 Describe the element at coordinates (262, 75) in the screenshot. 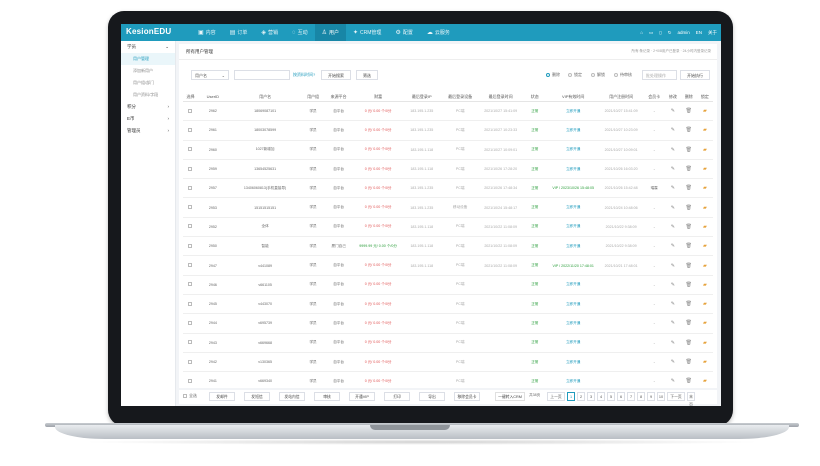

I see `search-input` at that location.